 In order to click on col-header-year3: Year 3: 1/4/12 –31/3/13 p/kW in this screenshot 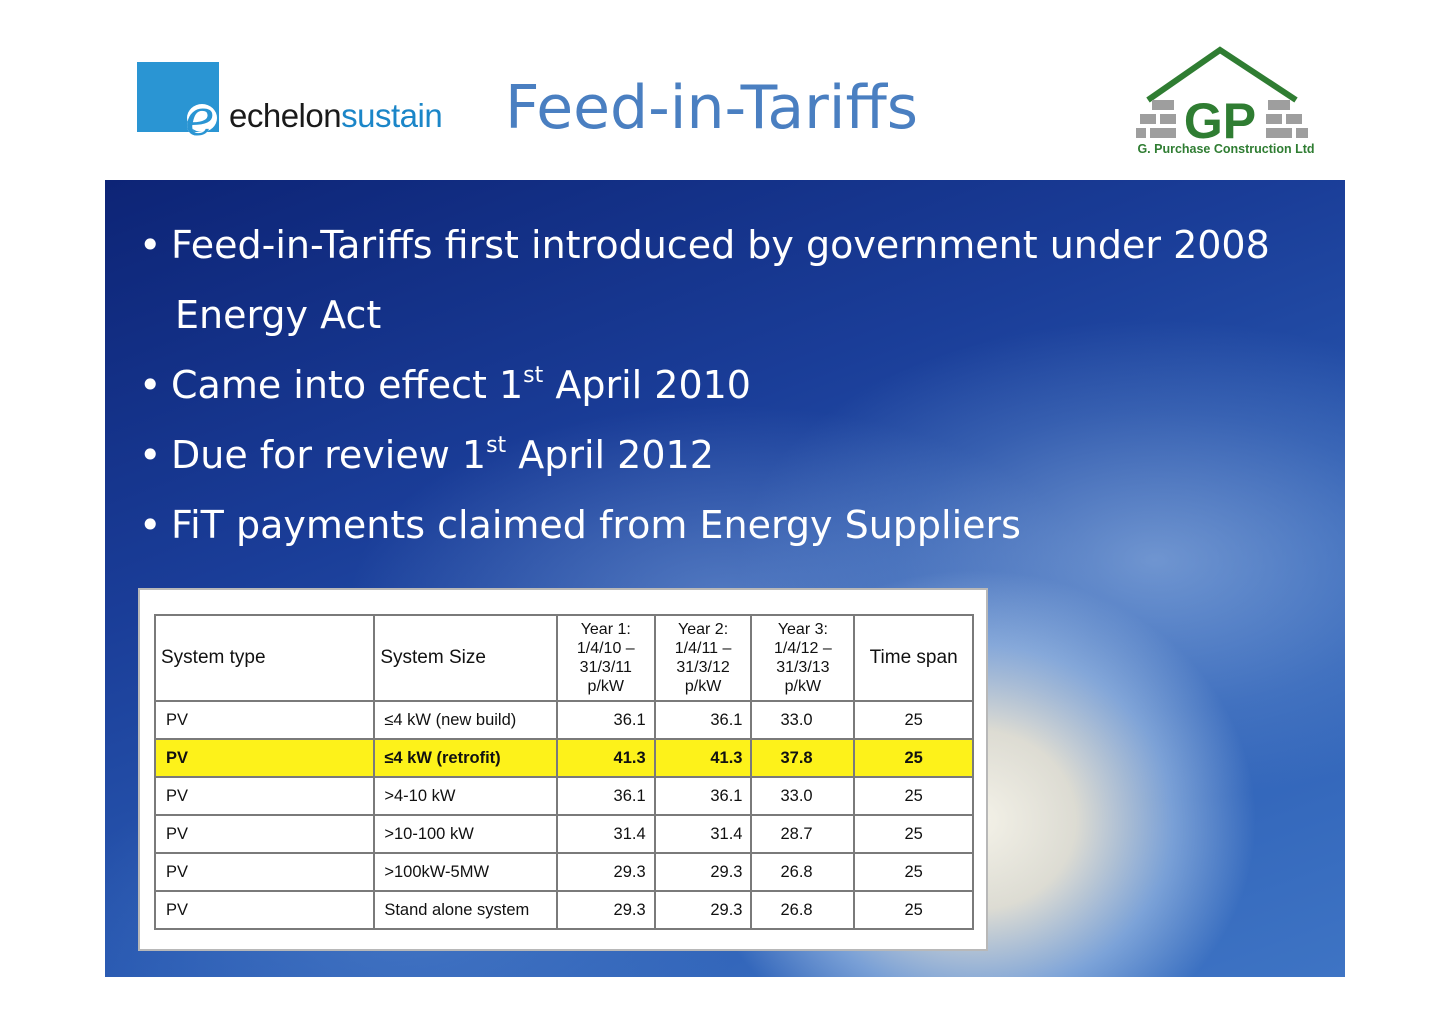, I will do `click(803, 658)`.